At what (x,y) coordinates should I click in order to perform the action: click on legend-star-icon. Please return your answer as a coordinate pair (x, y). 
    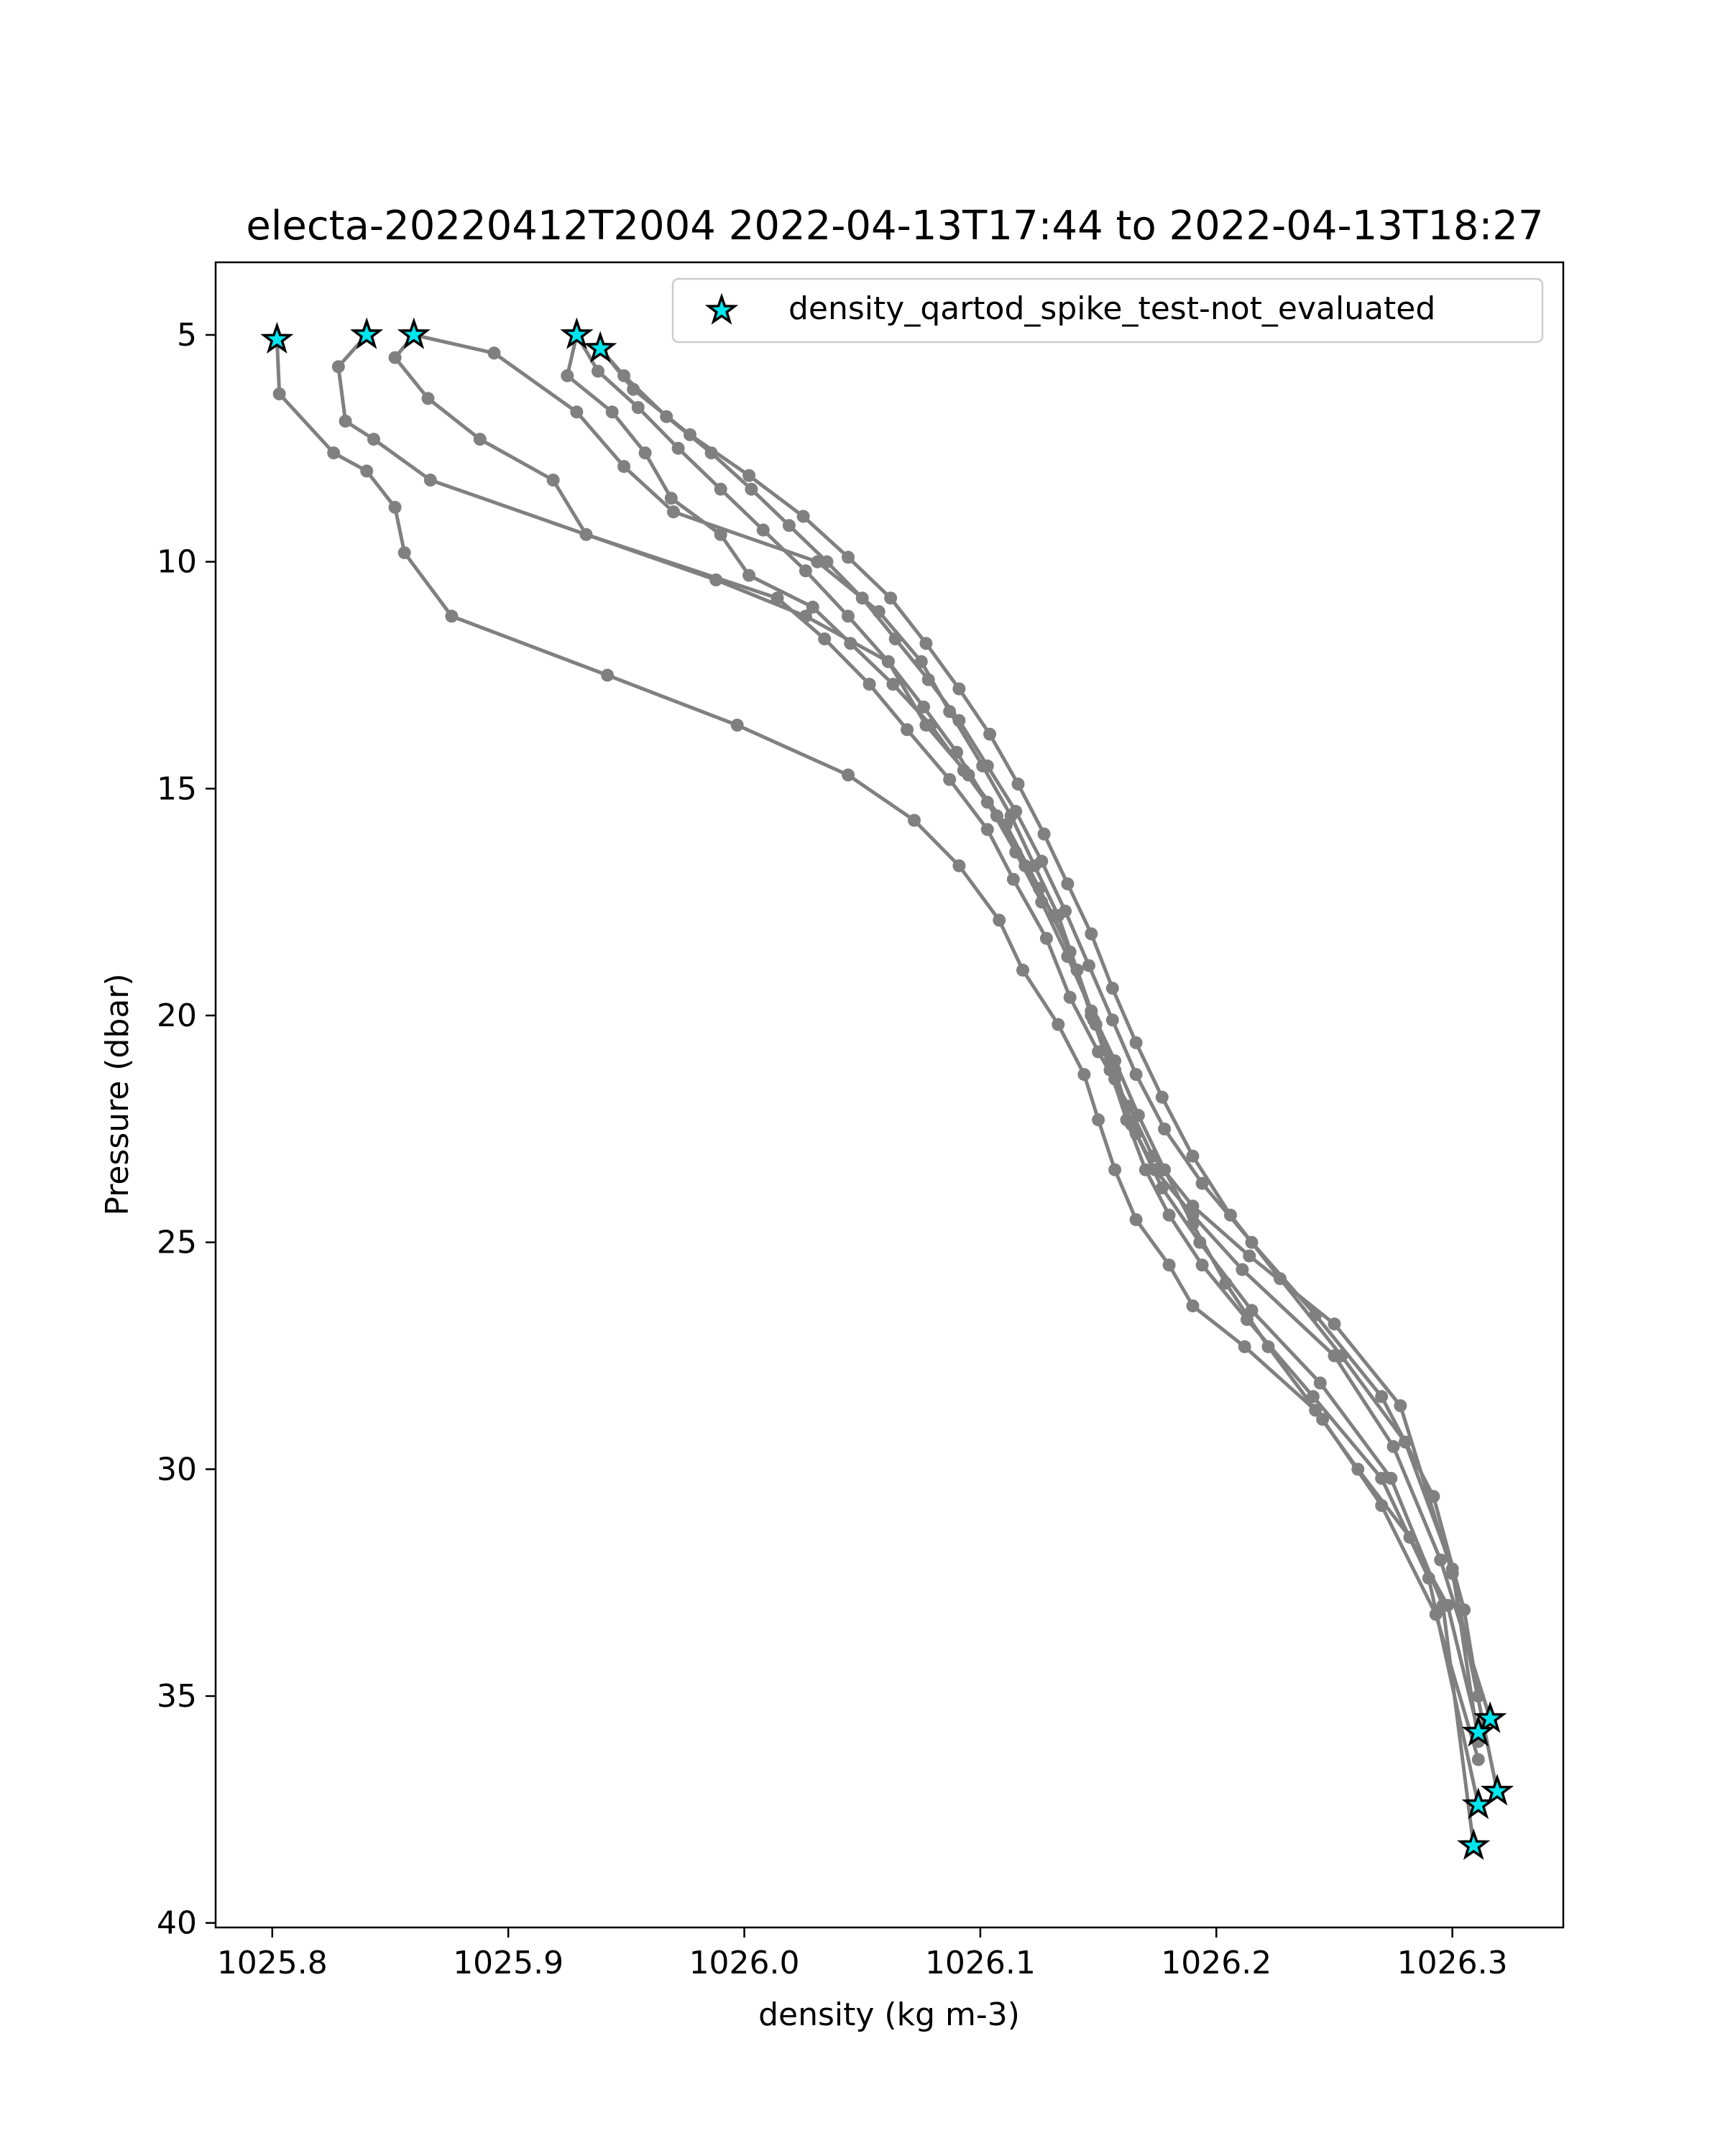
    Looking at the image, I should click on (721, 308).